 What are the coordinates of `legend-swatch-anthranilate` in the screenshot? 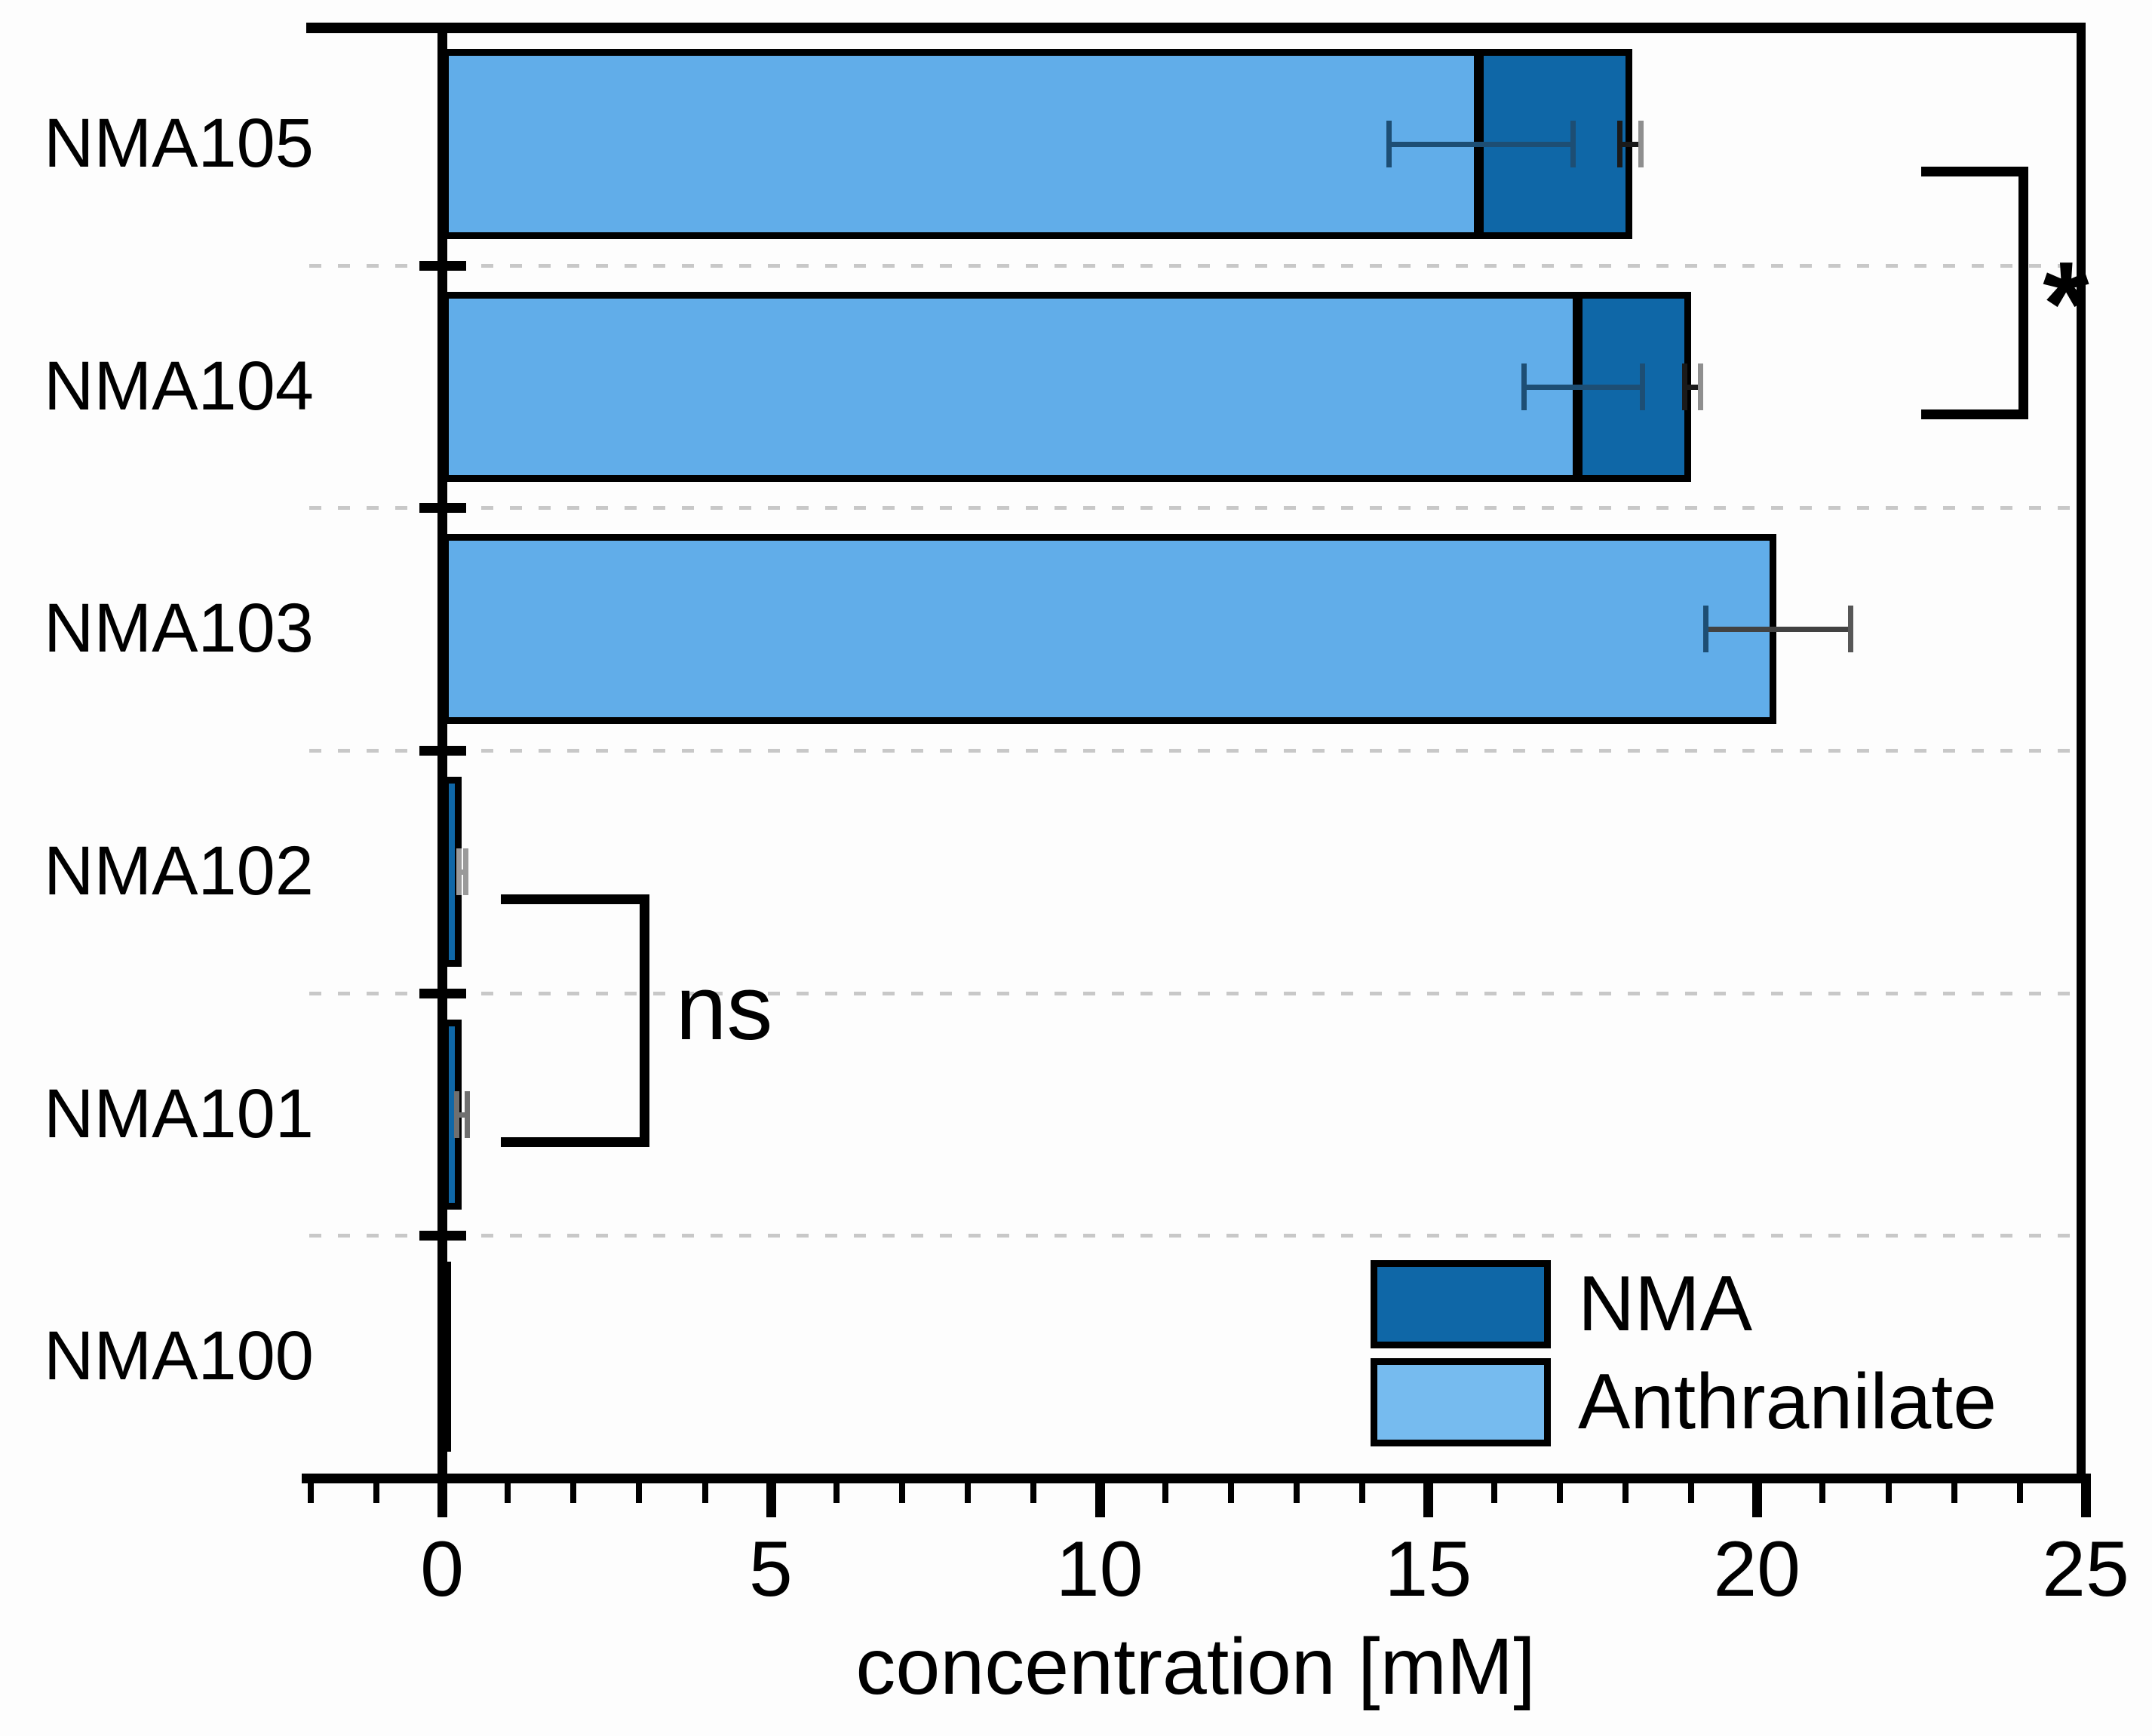 It's located at (1461, 1402).